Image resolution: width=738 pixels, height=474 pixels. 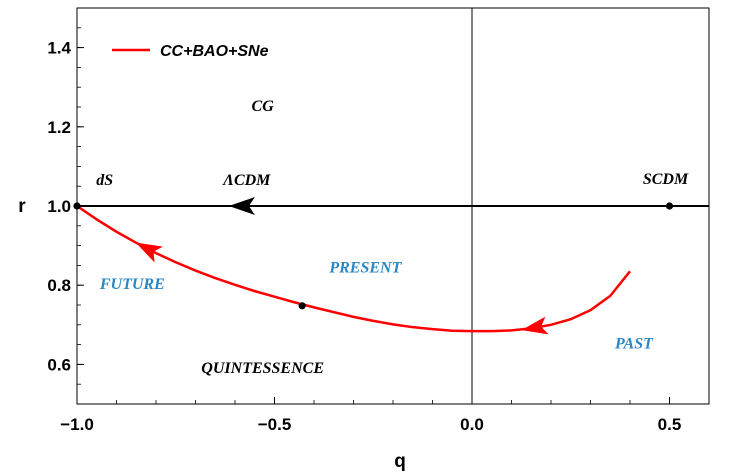 I want to click on x-tick-label-0: −1.0, so click(x=77, y=424).